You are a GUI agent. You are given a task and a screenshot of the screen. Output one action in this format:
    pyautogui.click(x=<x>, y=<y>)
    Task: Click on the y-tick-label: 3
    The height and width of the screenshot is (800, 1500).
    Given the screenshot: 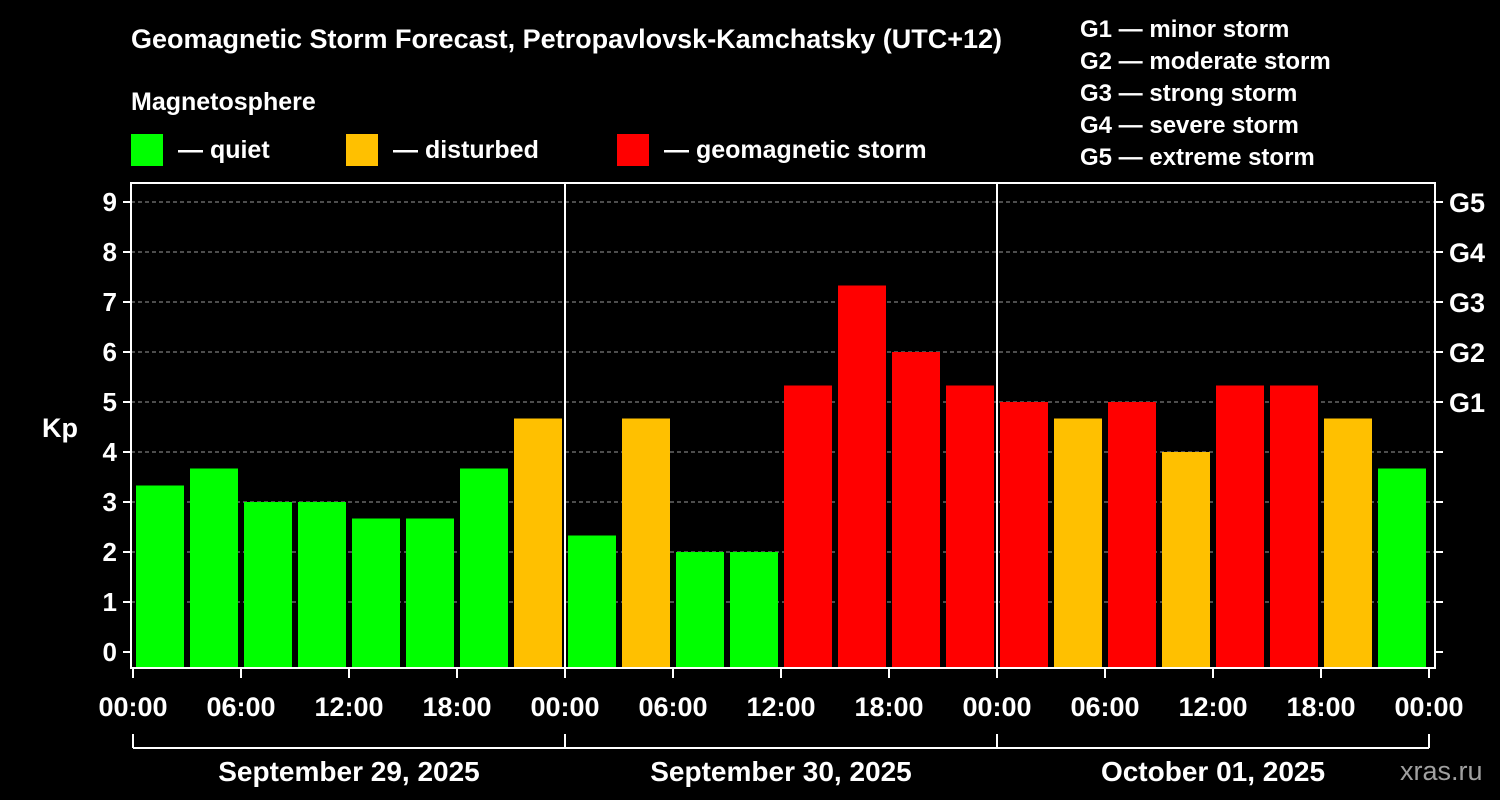 What is the action you would take?
    pyautogui.click(x=110, y=502)
    